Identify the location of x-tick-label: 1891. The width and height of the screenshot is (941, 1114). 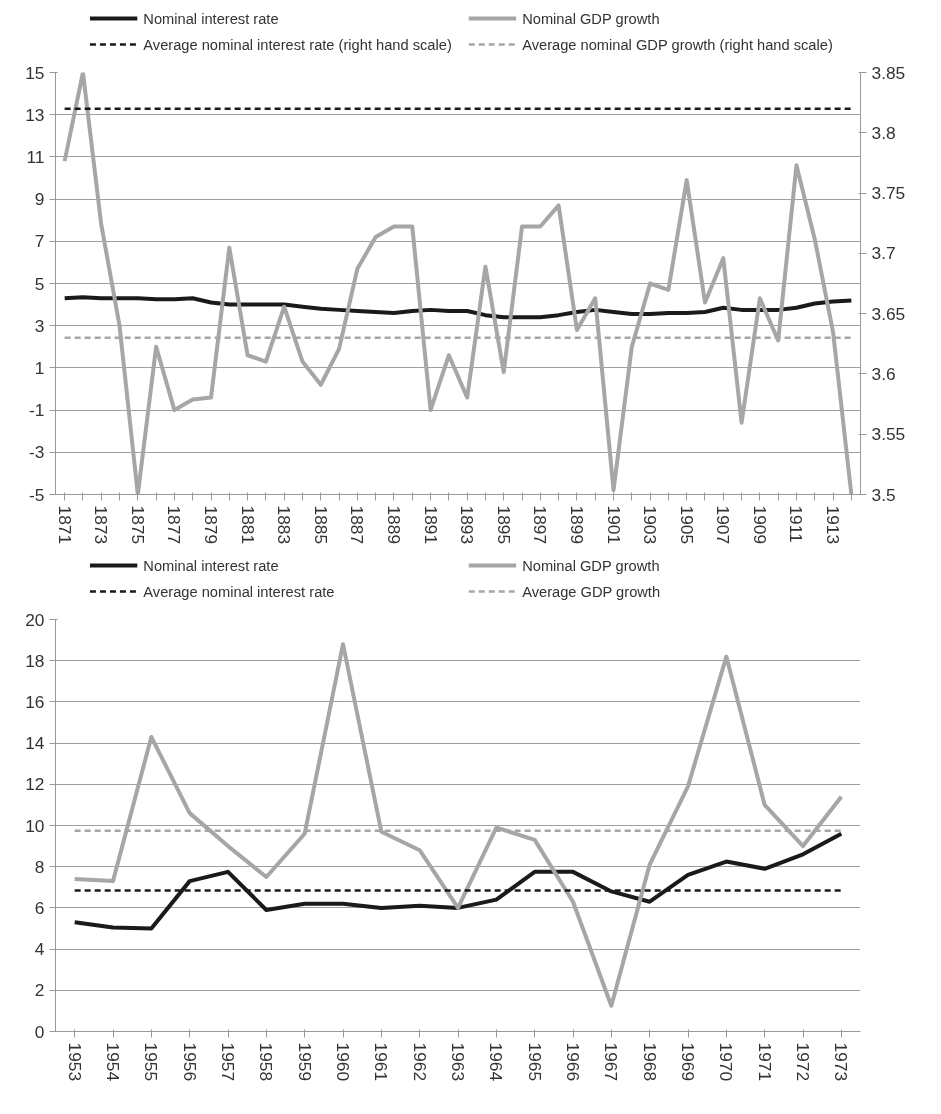
(430, 525).